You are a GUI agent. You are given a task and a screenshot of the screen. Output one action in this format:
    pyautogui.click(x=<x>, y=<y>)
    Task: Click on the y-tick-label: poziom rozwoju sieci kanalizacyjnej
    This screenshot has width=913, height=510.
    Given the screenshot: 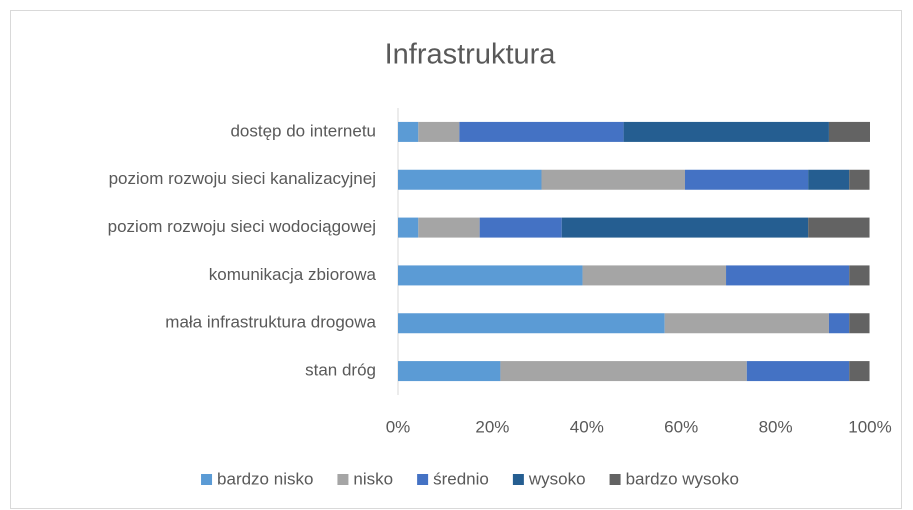 What is the action you would take?
    pyautogui.click(x=242, y=178)
    